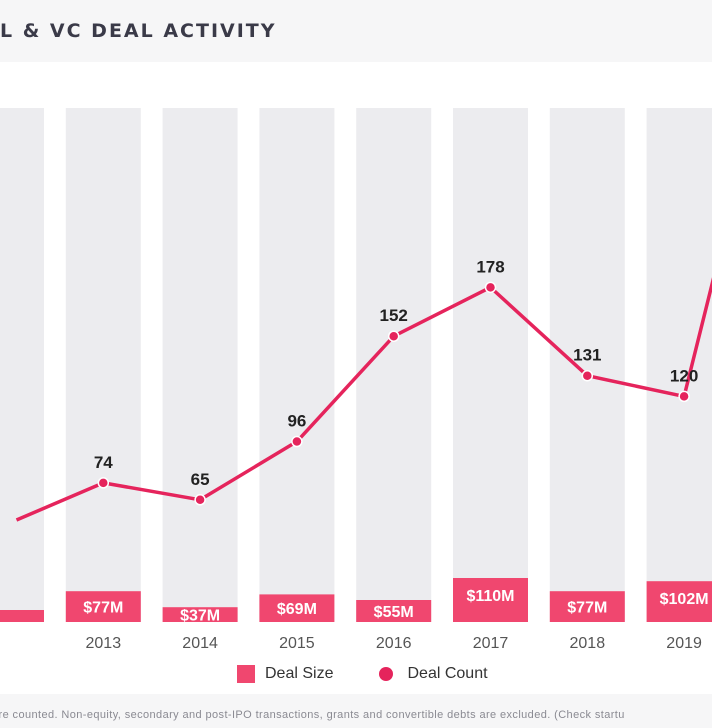 This screenshot has width=712, height=728. What do you see at coordinates (200, 479) in the screenshot?
I see `deal-count-label: 65` at bounding box center [200, 479].